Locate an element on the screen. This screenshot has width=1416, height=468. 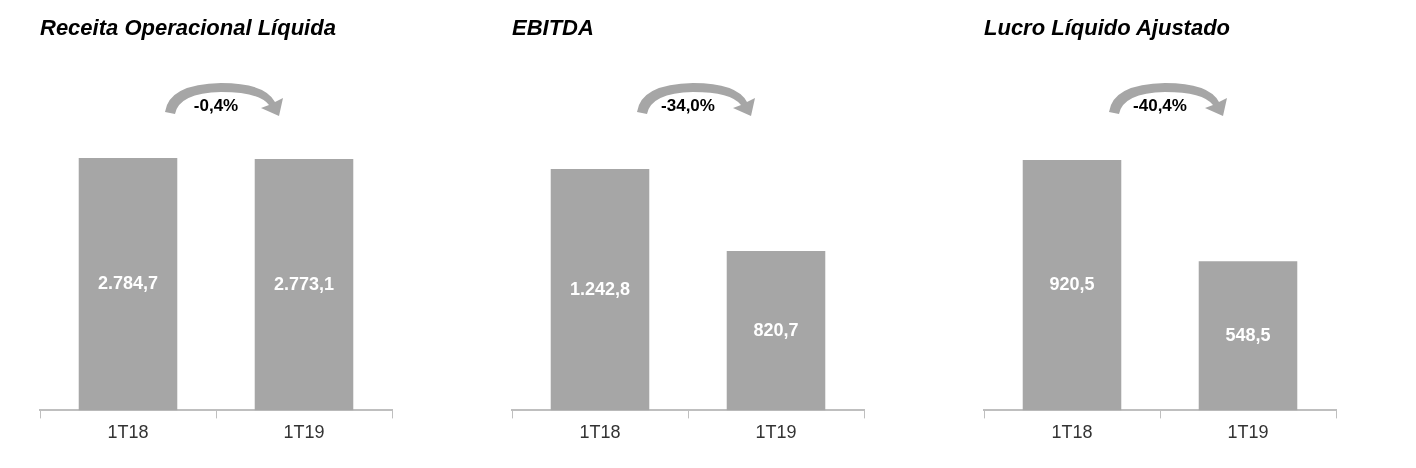
chart-title: Receita Operacional Líquida is located at coordinates (188, 28).